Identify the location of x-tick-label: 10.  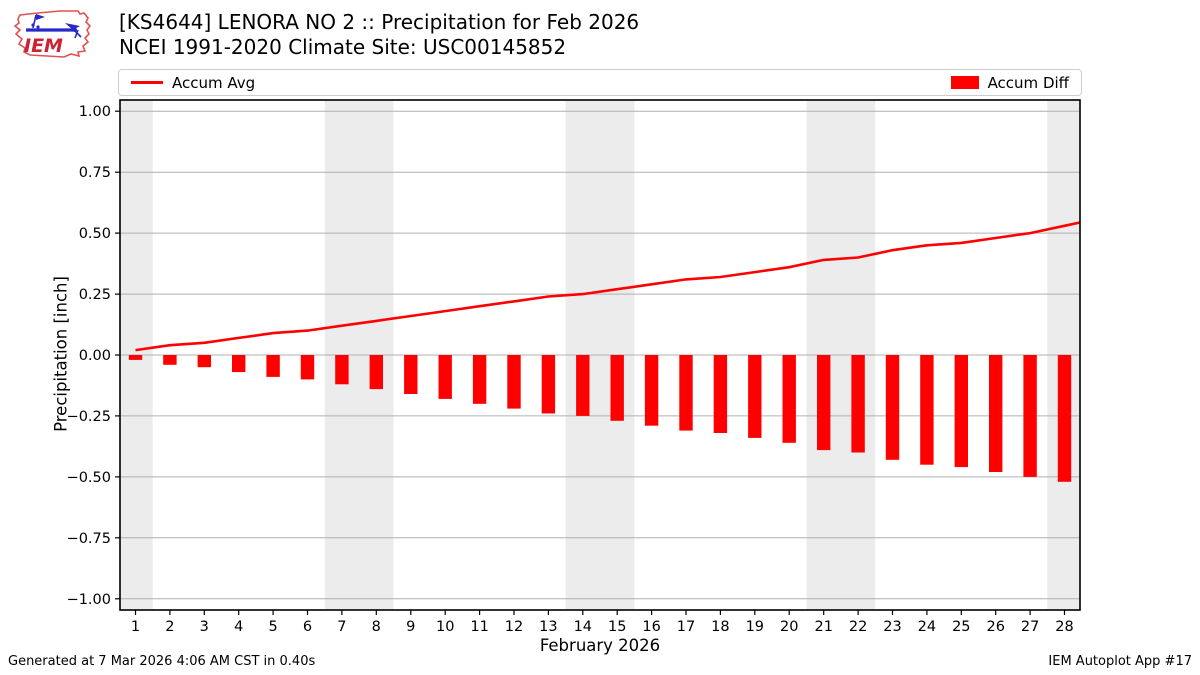
(445, 627).